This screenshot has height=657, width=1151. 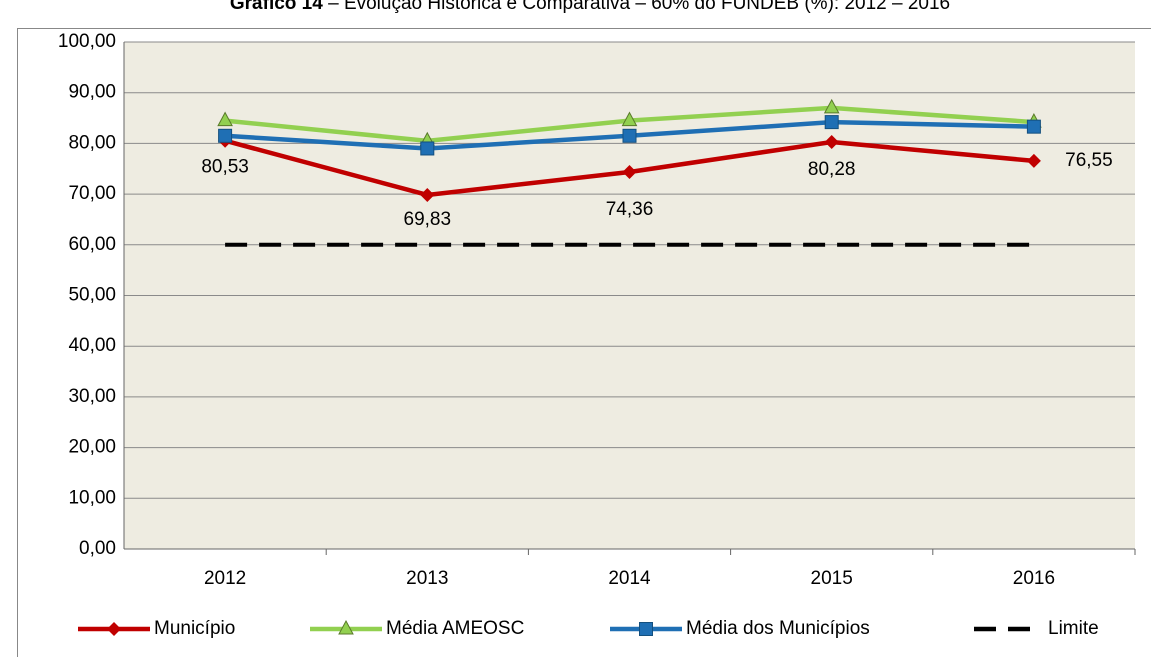 What do you see at coordinates (225, 167) in the screenshot?
I see `data-label: 80,53` at bounding box center [225, 167].